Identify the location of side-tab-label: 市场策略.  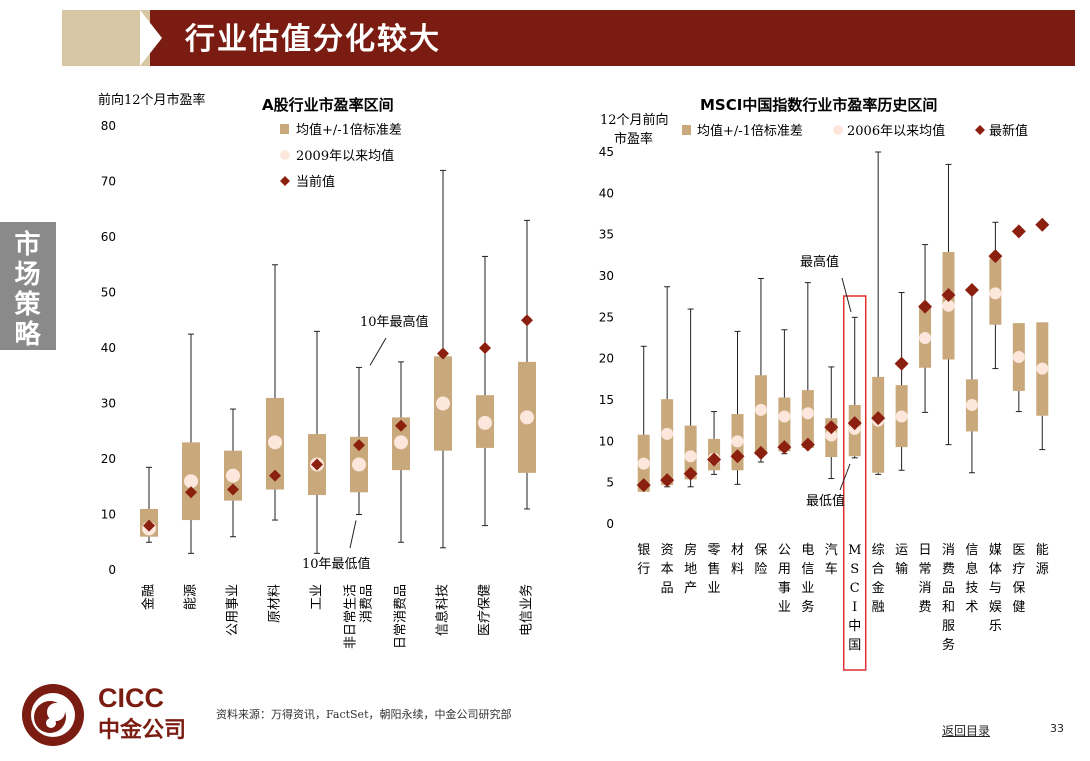
(25, 290).